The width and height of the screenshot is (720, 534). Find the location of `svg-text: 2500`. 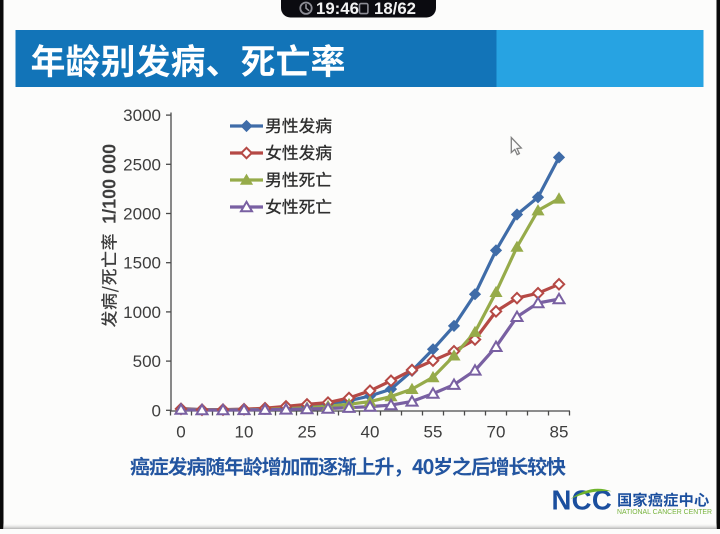

svg-text: 2500 is located at coordinates (142, 164).